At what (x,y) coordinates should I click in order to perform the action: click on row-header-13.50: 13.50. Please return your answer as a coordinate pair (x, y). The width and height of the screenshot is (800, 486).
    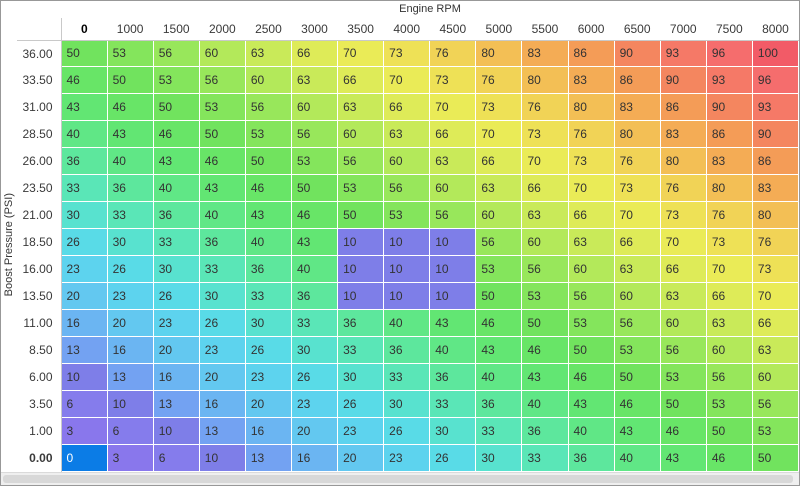
    Looking at the image, I should click on (39, 296).